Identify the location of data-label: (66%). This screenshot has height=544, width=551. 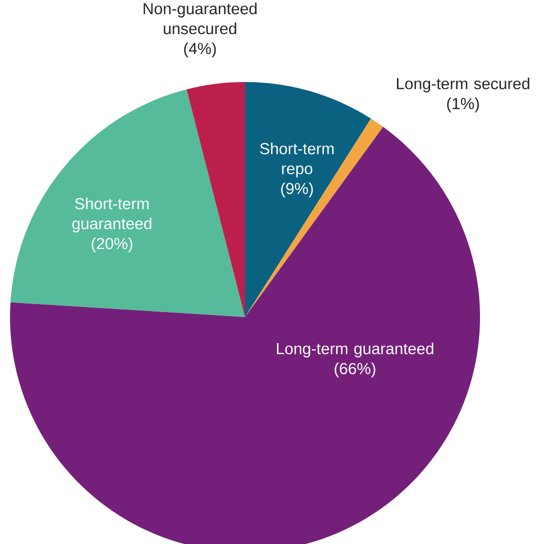
(355, 370).